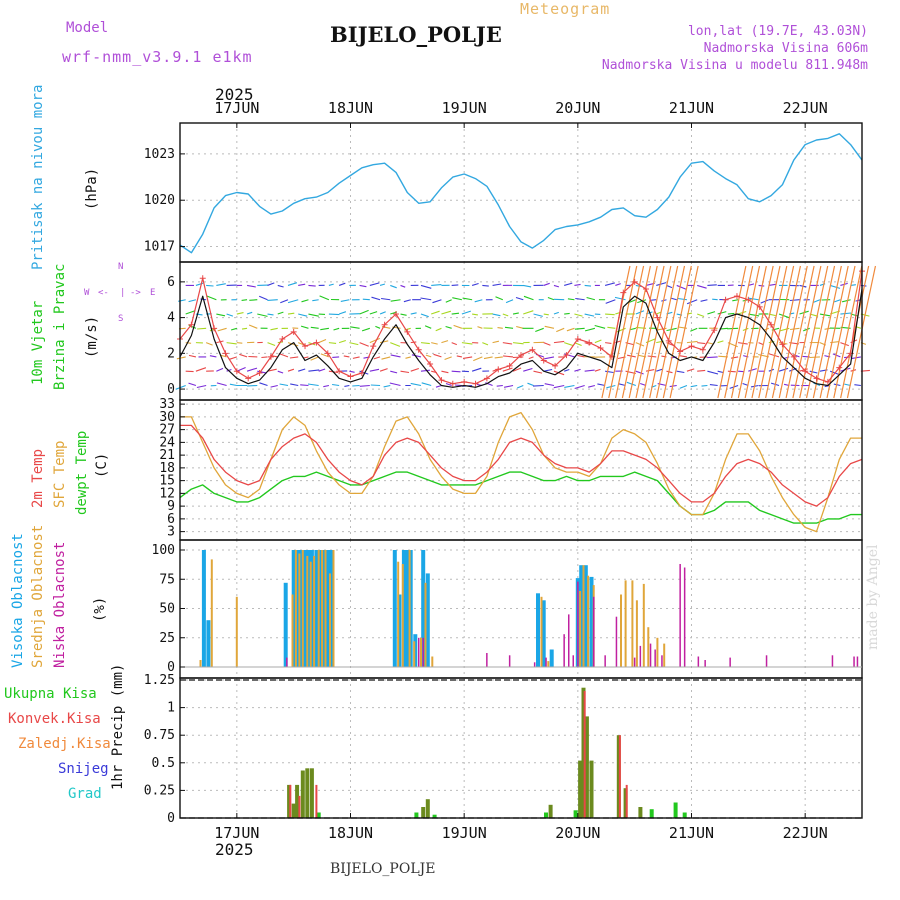 This screenshot has width=900, height=900. Describe the element at coordinates (577, 108) in the screenshot. I see `x-tick-label-top: 20JUN` at that location.